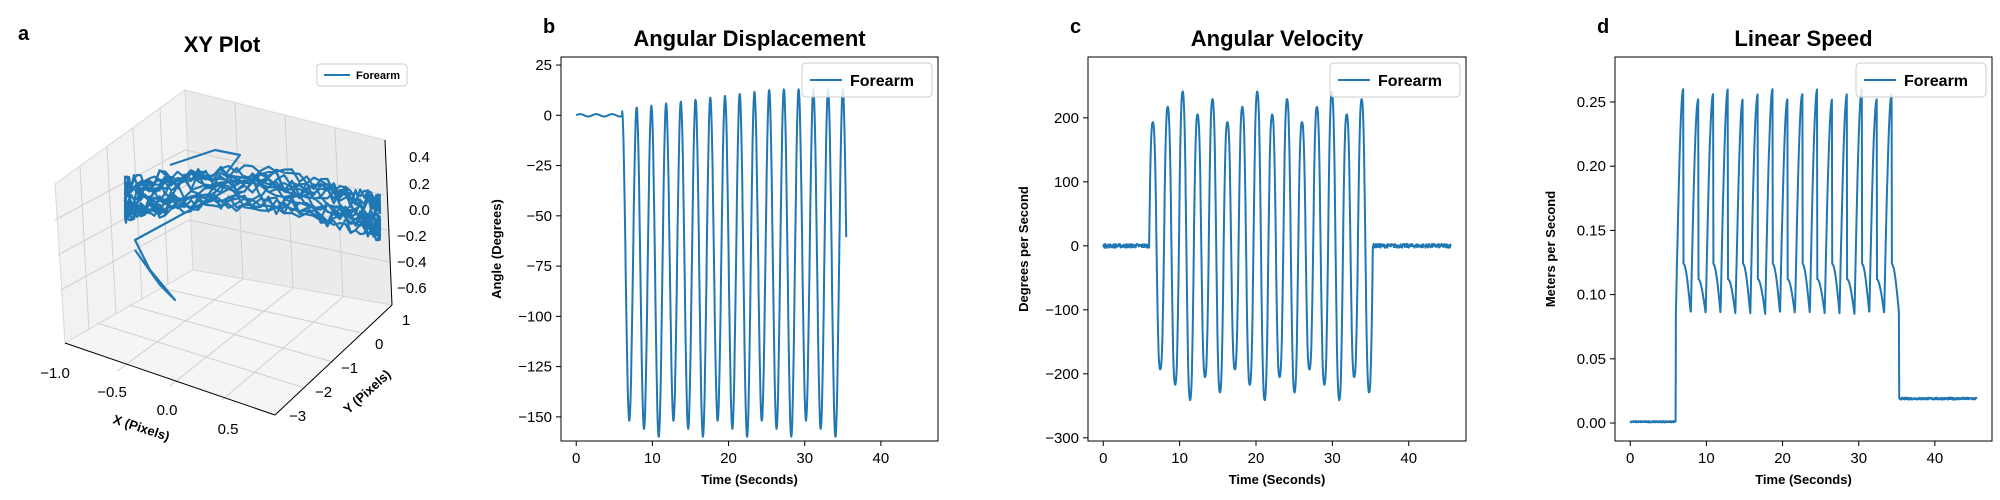 Image resolution: width=2000 pixels, height=500 pixels. What do you see at coordinates (112, 392) in the screenshot?
I see `x-tick-label: −0.5` at bounding box center [112, 392].